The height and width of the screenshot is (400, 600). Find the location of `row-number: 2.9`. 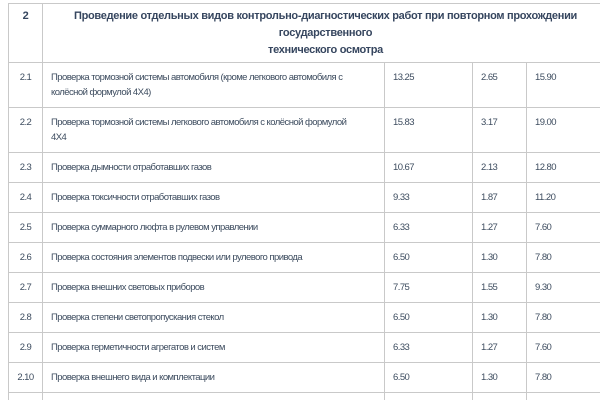

row-number: 2.9 is located at coordinates (25, 347).